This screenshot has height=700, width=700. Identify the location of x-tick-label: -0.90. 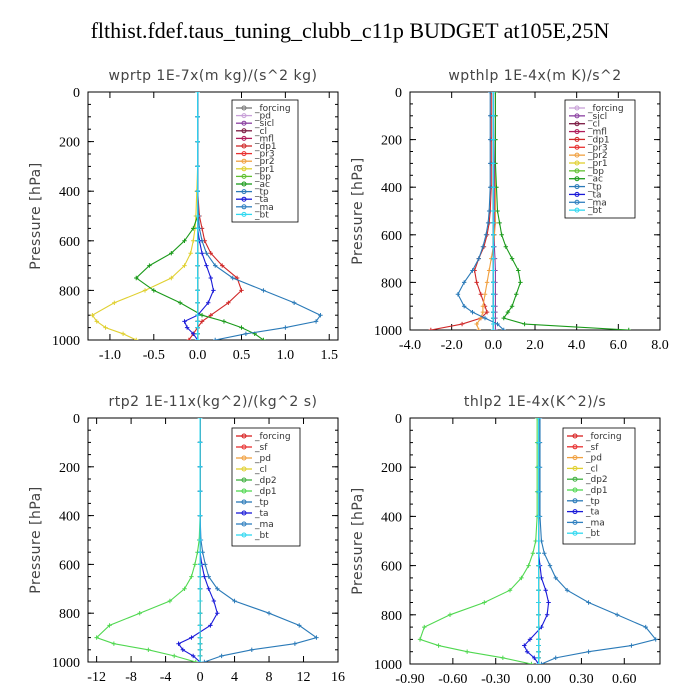
(409, 679).